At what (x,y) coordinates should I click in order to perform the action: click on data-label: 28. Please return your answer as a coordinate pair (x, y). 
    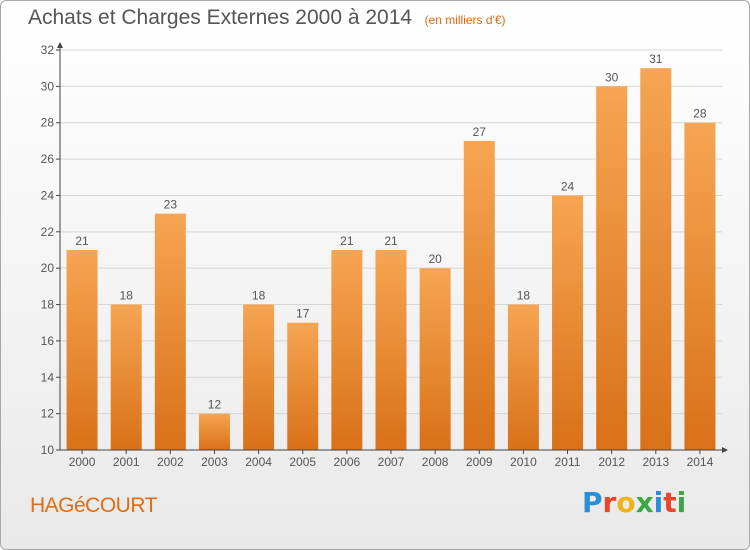
    Looking at the image, I should click on (700, 114).